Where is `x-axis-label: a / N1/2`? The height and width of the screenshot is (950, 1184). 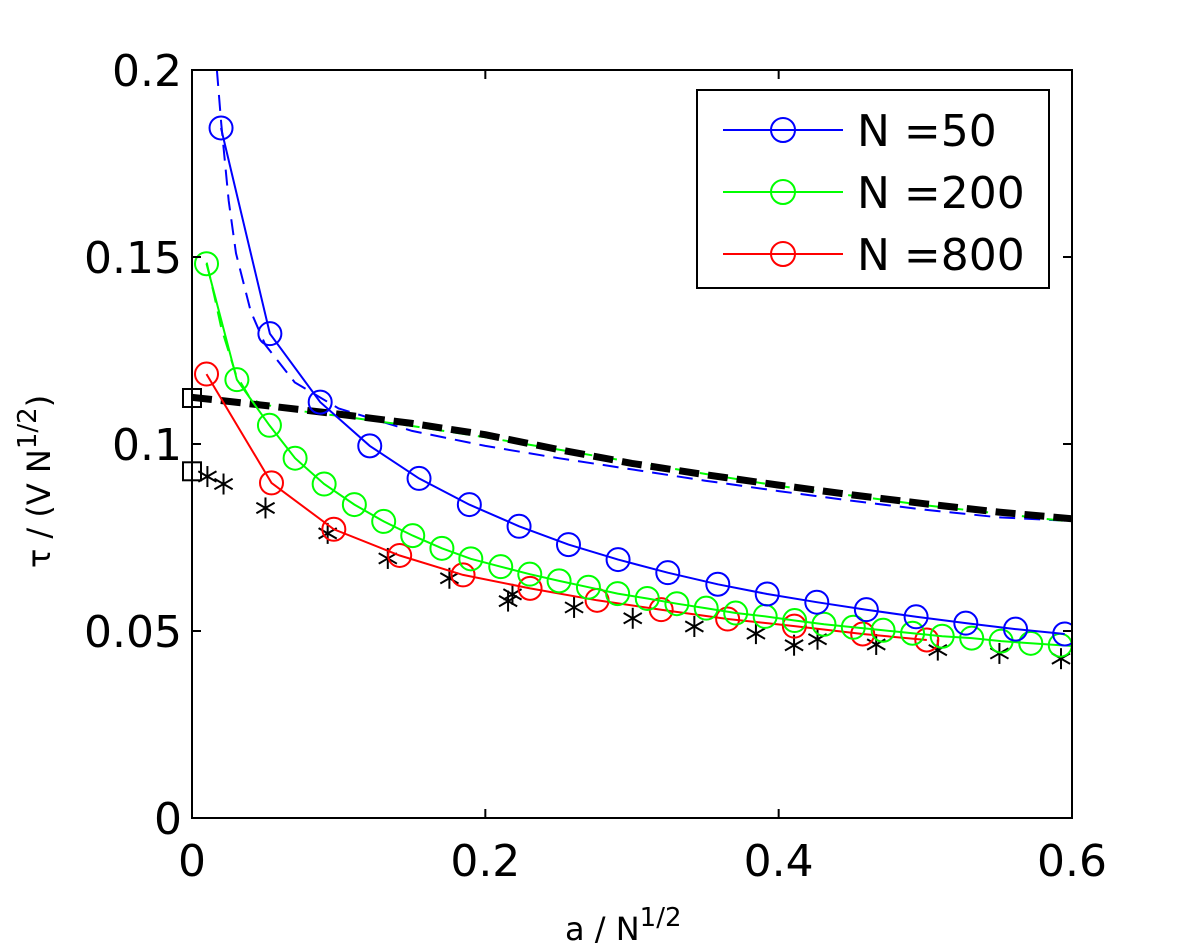 x-axis-label: a / N1/2 is located at coordinates (623, 925).